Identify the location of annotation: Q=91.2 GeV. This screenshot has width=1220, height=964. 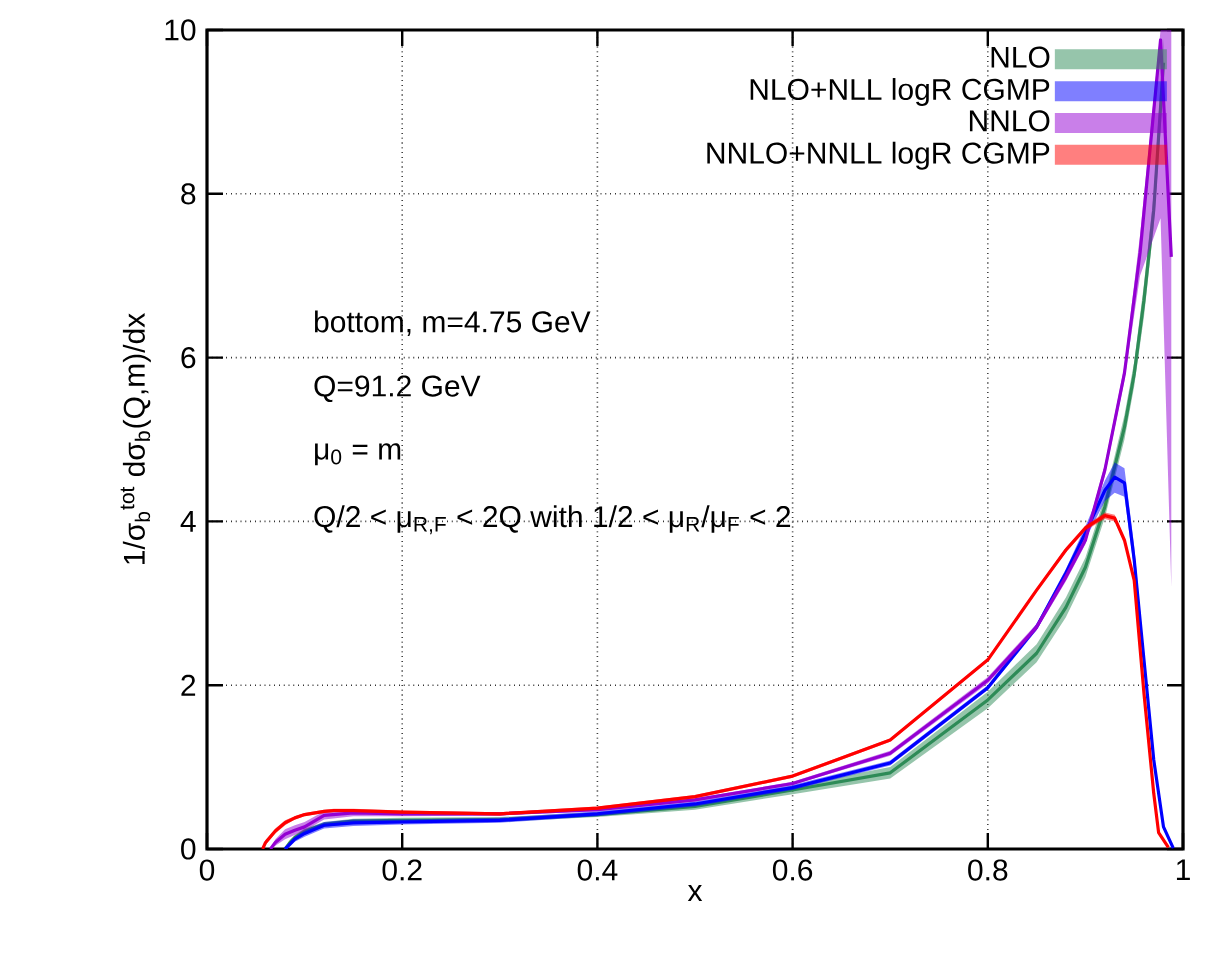
(397, 389).